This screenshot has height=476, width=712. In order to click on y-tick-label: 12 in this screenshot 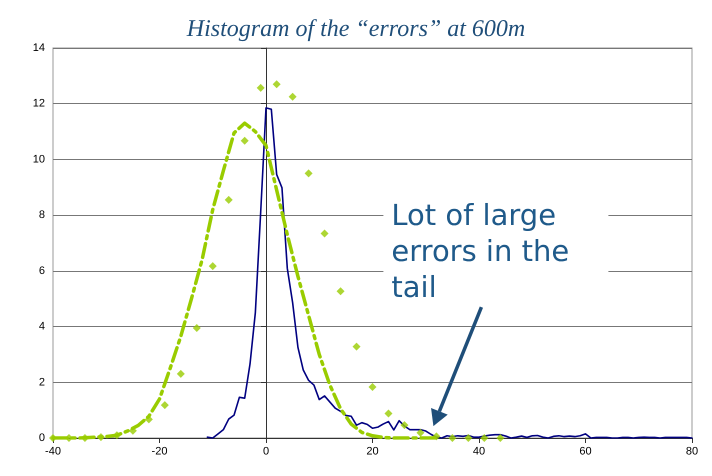, I will do `click(38, 104)`.